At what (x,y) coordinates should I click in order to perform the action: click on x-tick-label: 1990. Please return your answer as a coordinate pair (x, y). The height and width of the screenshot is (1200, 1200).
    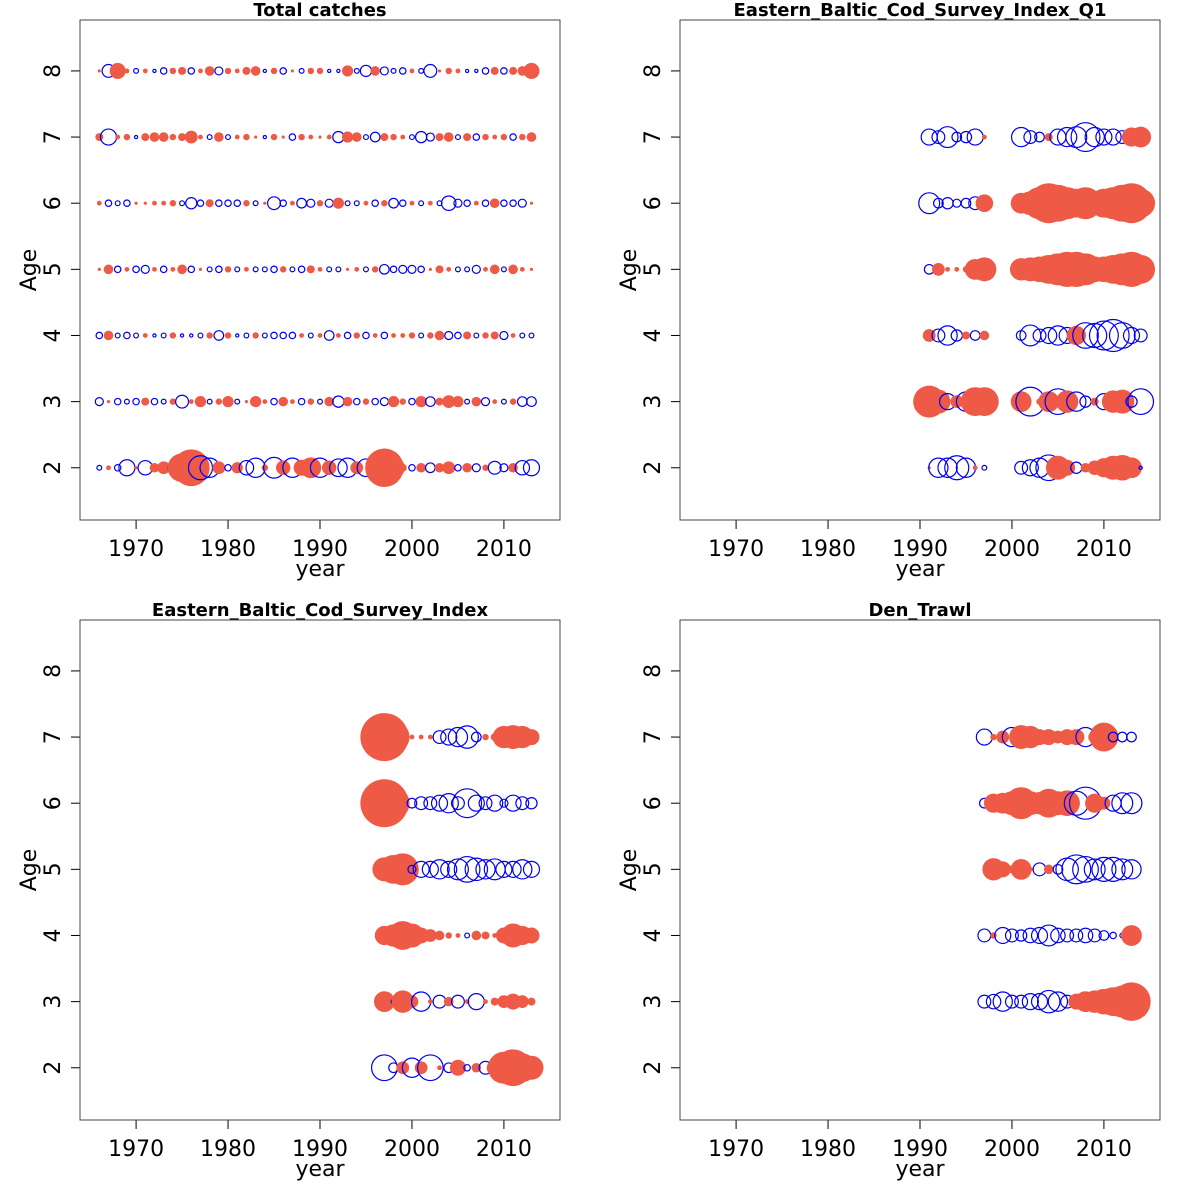
    Looking at the image, I should click on (920, 549).